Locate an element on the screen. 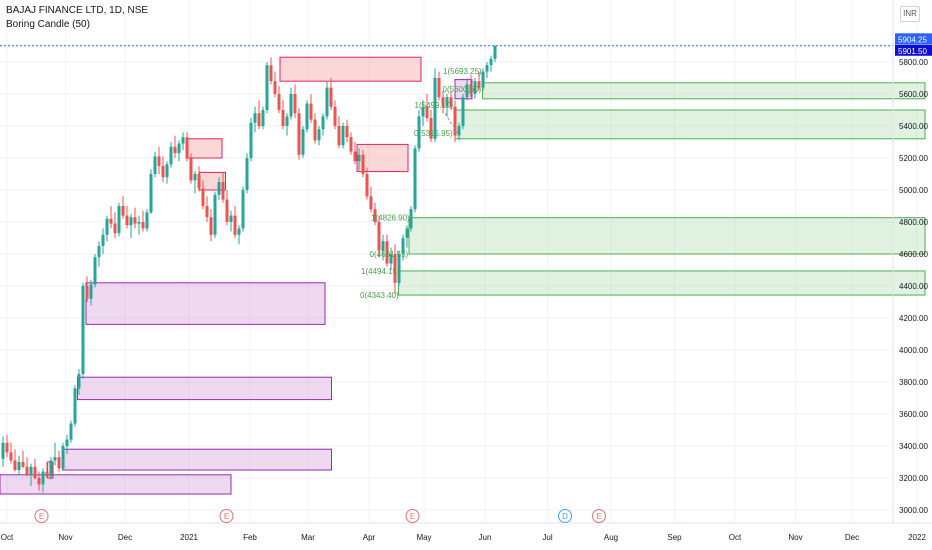 Image resolution: width=932 pixels, height=550 pixels. symbol-title: BAJAJ FINANCE LTD, 1D, NSE is located at coordinates (77, 10).